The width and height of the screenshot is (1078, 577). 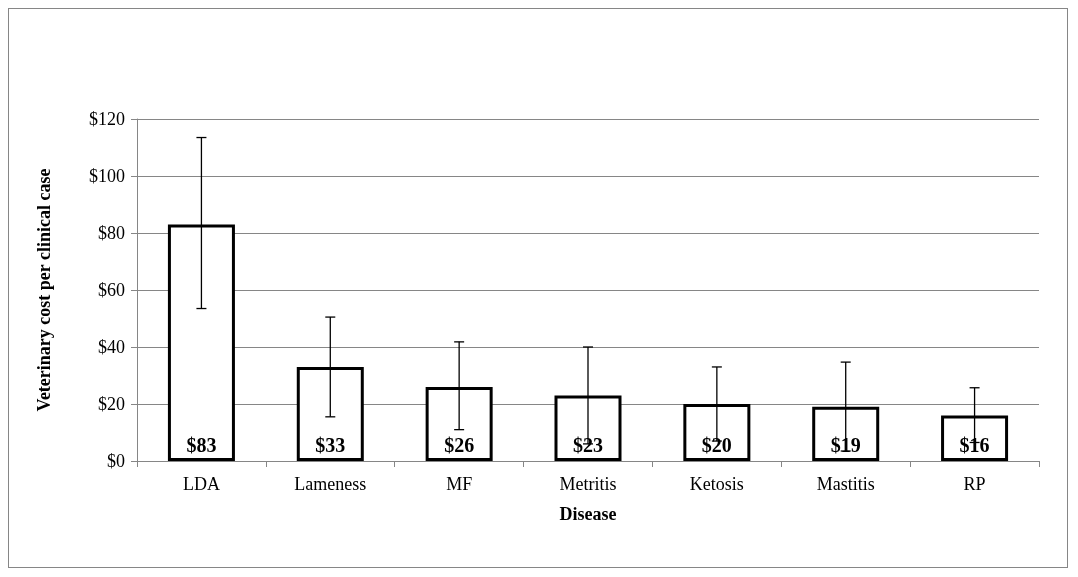 What do you see at coordinates (588, 514) in the screenshot?
I see `x-axis-title: Disease` at bounding box center [588, 514].